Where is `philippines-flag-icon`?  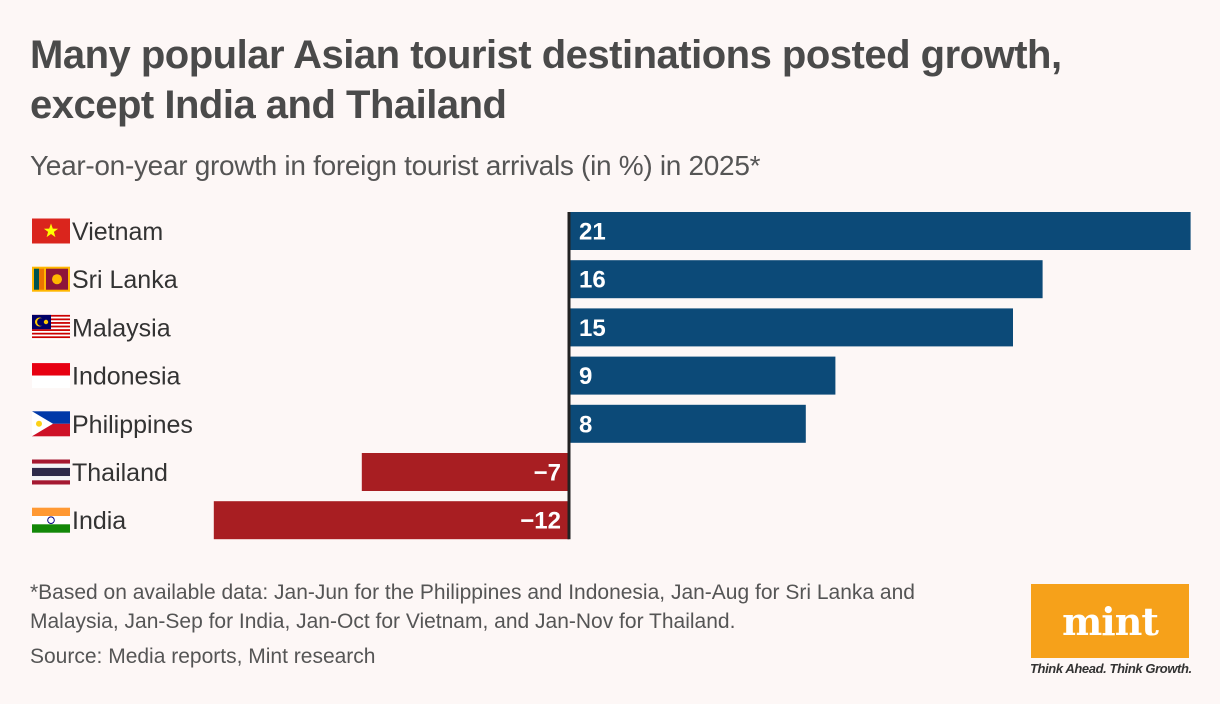 philippines-flag-icon is located at coordinates (51, 424).